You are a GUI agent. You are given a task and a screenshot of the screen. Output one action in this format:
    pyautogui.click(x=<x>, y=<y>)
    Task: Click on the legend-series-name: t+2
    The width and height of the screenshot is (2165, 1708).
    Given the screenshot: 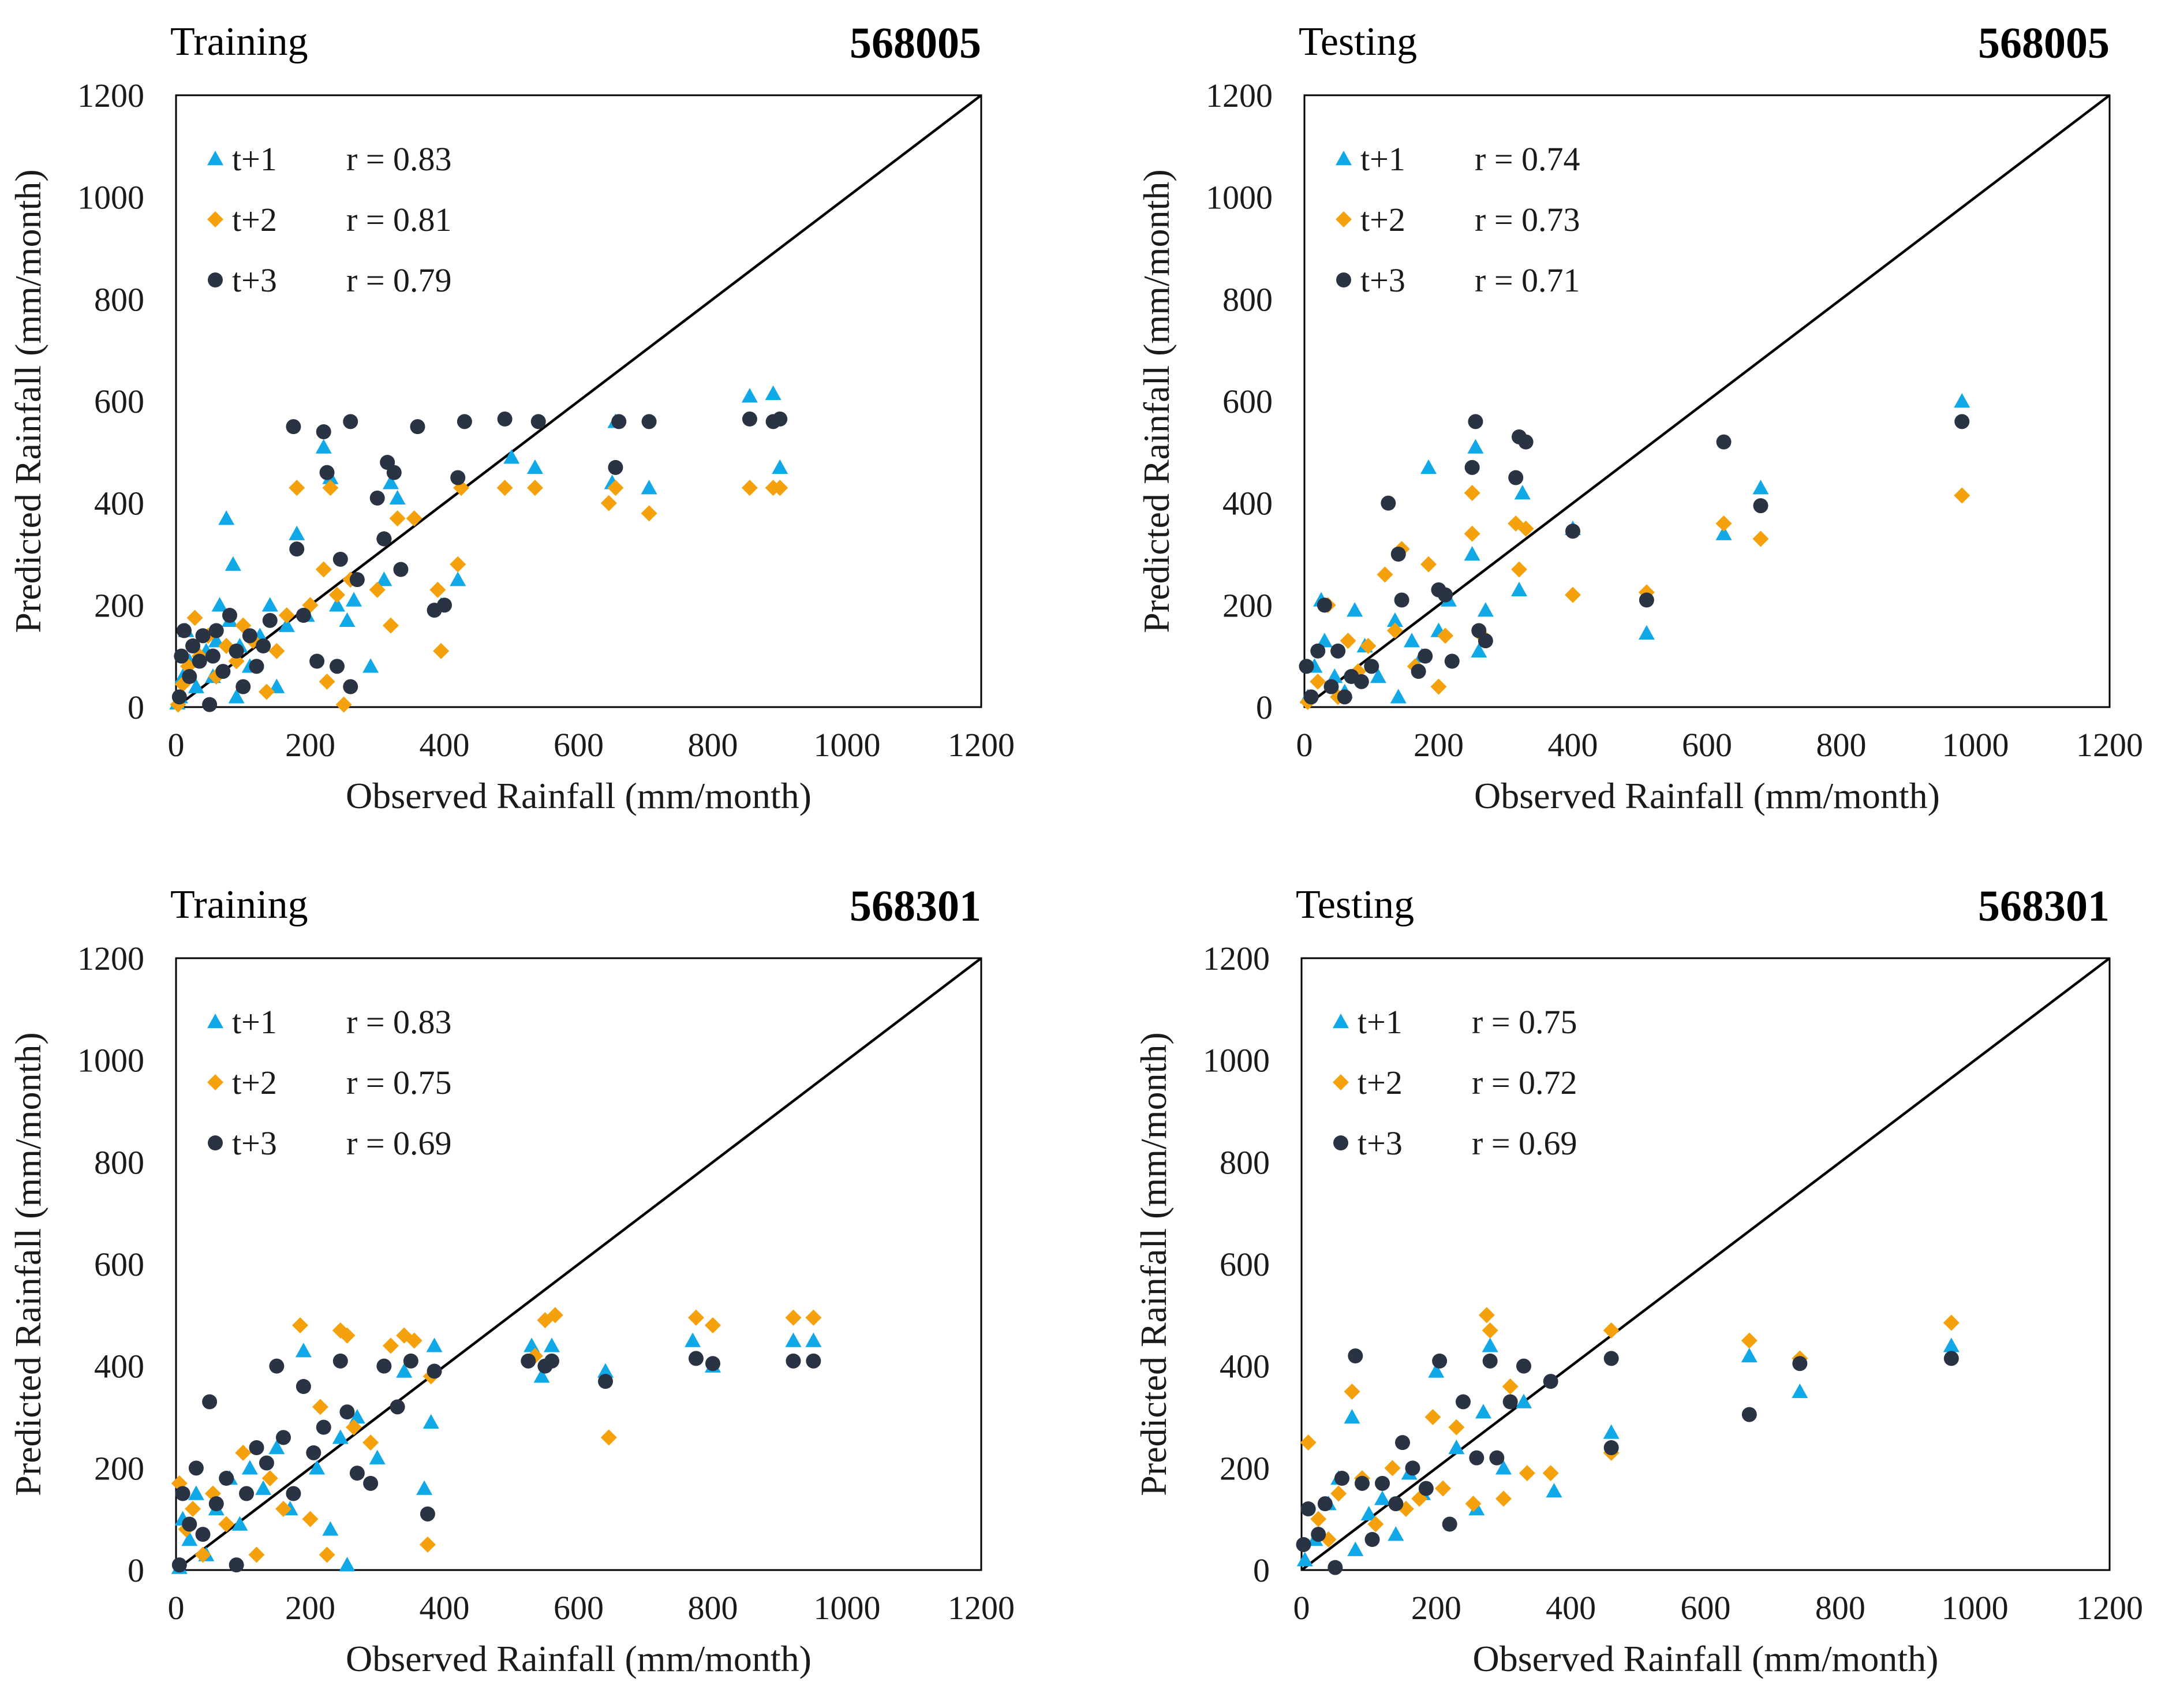 What is the action you would take?
    pyautogui.click(x=1383, y=220)
    